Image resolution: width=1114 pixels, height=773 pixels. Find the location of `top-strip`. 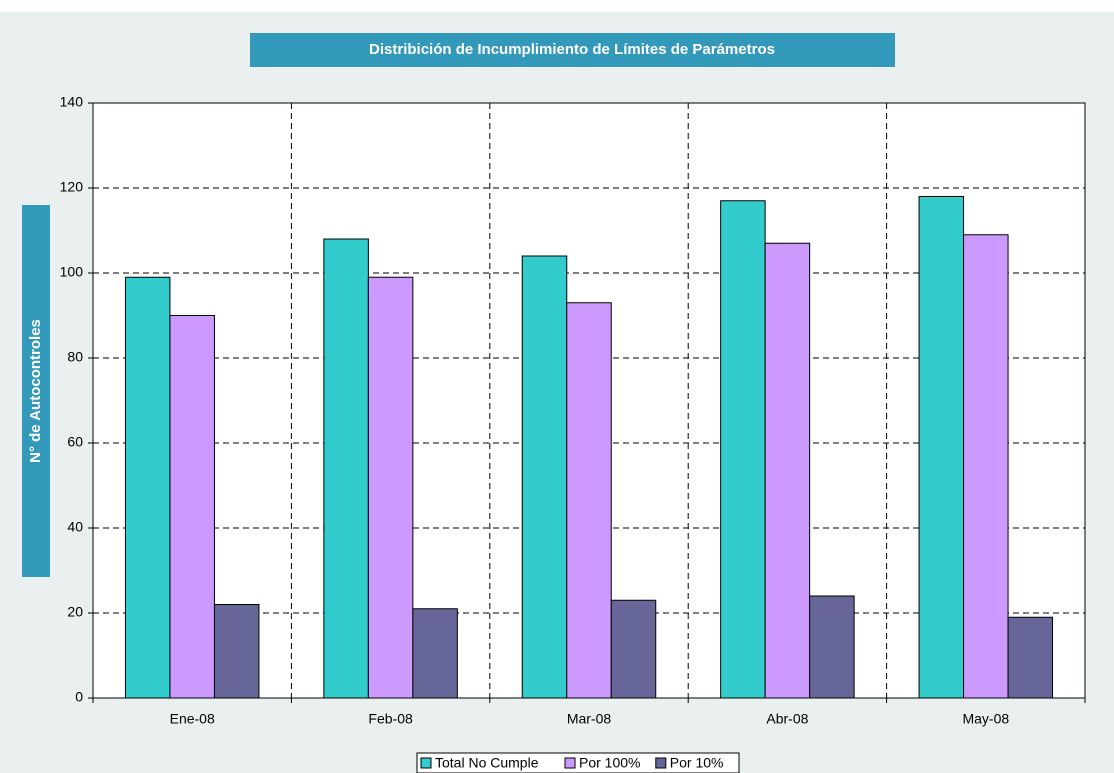

top-strip is located at coordinates (557, 6).